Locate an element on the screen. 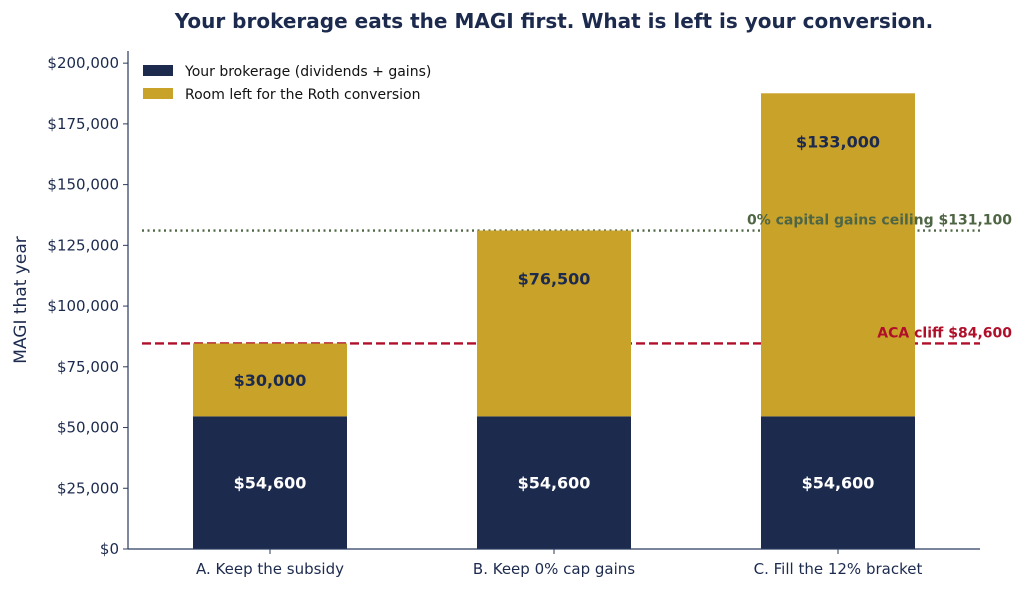  y-tick-label-3: $50,000 is located at coordinates (88, 428).